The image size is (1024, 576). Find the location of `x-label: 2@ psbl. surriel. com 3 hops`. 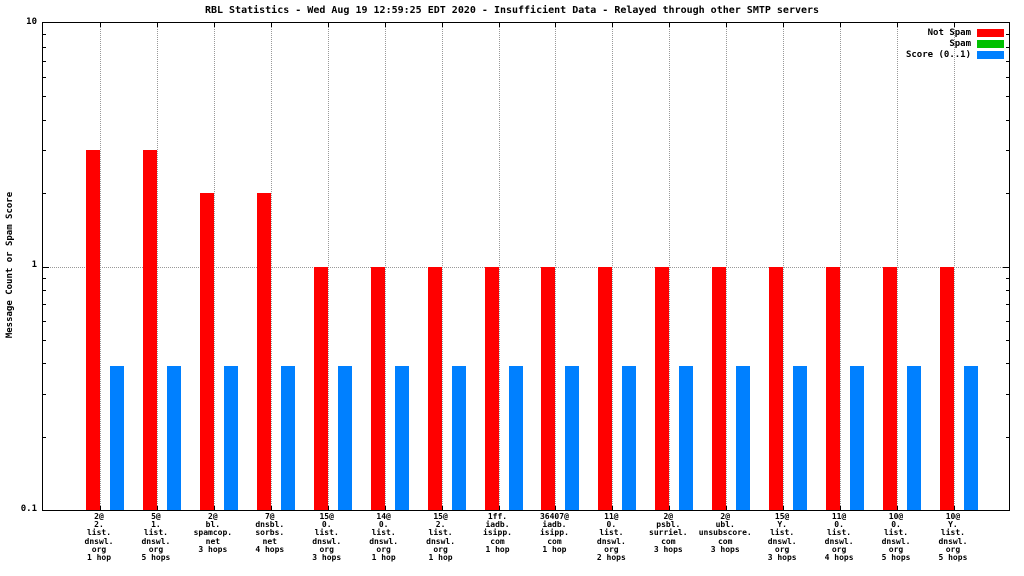

x-label: 2@ psbl. surriel. com 3 hops is located at coordinates (668, 533).